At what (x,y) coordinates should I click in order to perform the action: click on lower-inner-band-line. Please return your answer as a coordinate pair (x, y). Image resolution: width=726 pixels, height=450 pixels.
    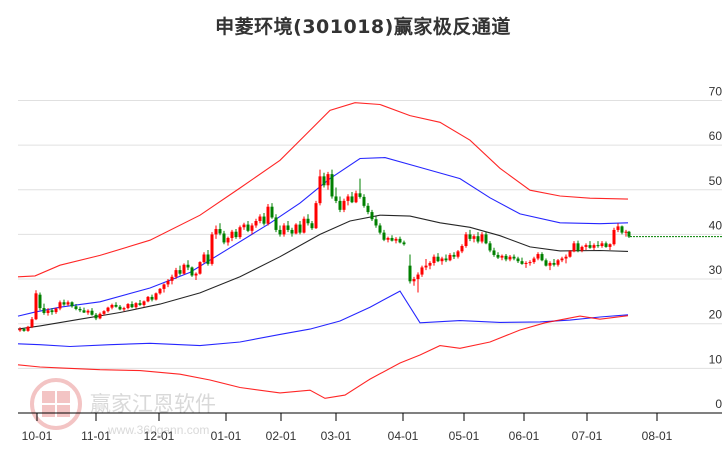
    Looking at the image, I should click on (323, 319).